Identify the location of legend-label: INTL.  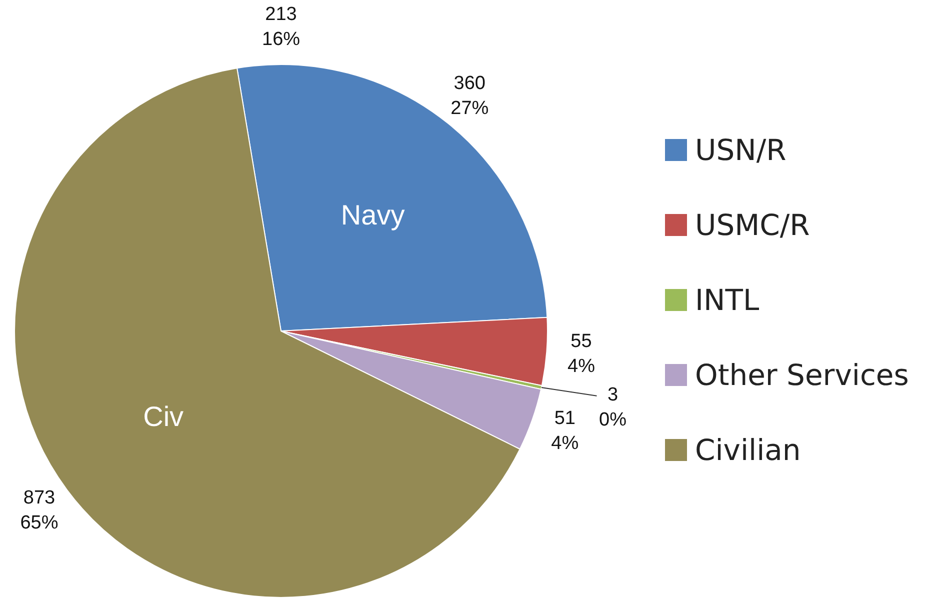
(727, 299).